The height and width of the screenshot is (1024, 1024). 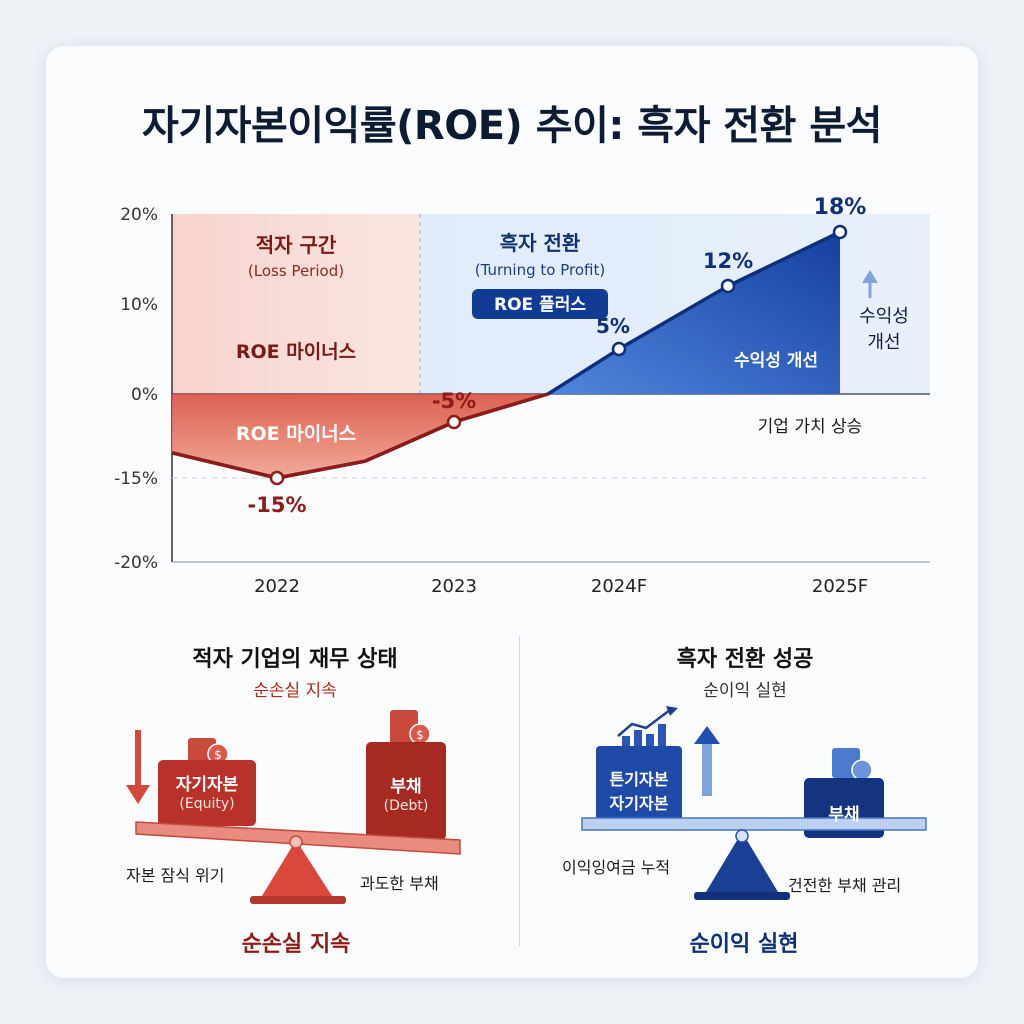 I want to click on debt-box, so click(x=406, y=791).